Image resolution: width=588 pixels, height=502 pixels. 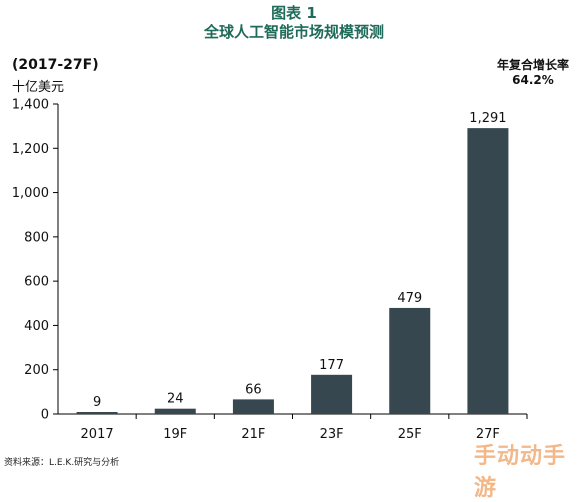 I want to click on y-tick-label: 1,200, so click(x=30, y=149).